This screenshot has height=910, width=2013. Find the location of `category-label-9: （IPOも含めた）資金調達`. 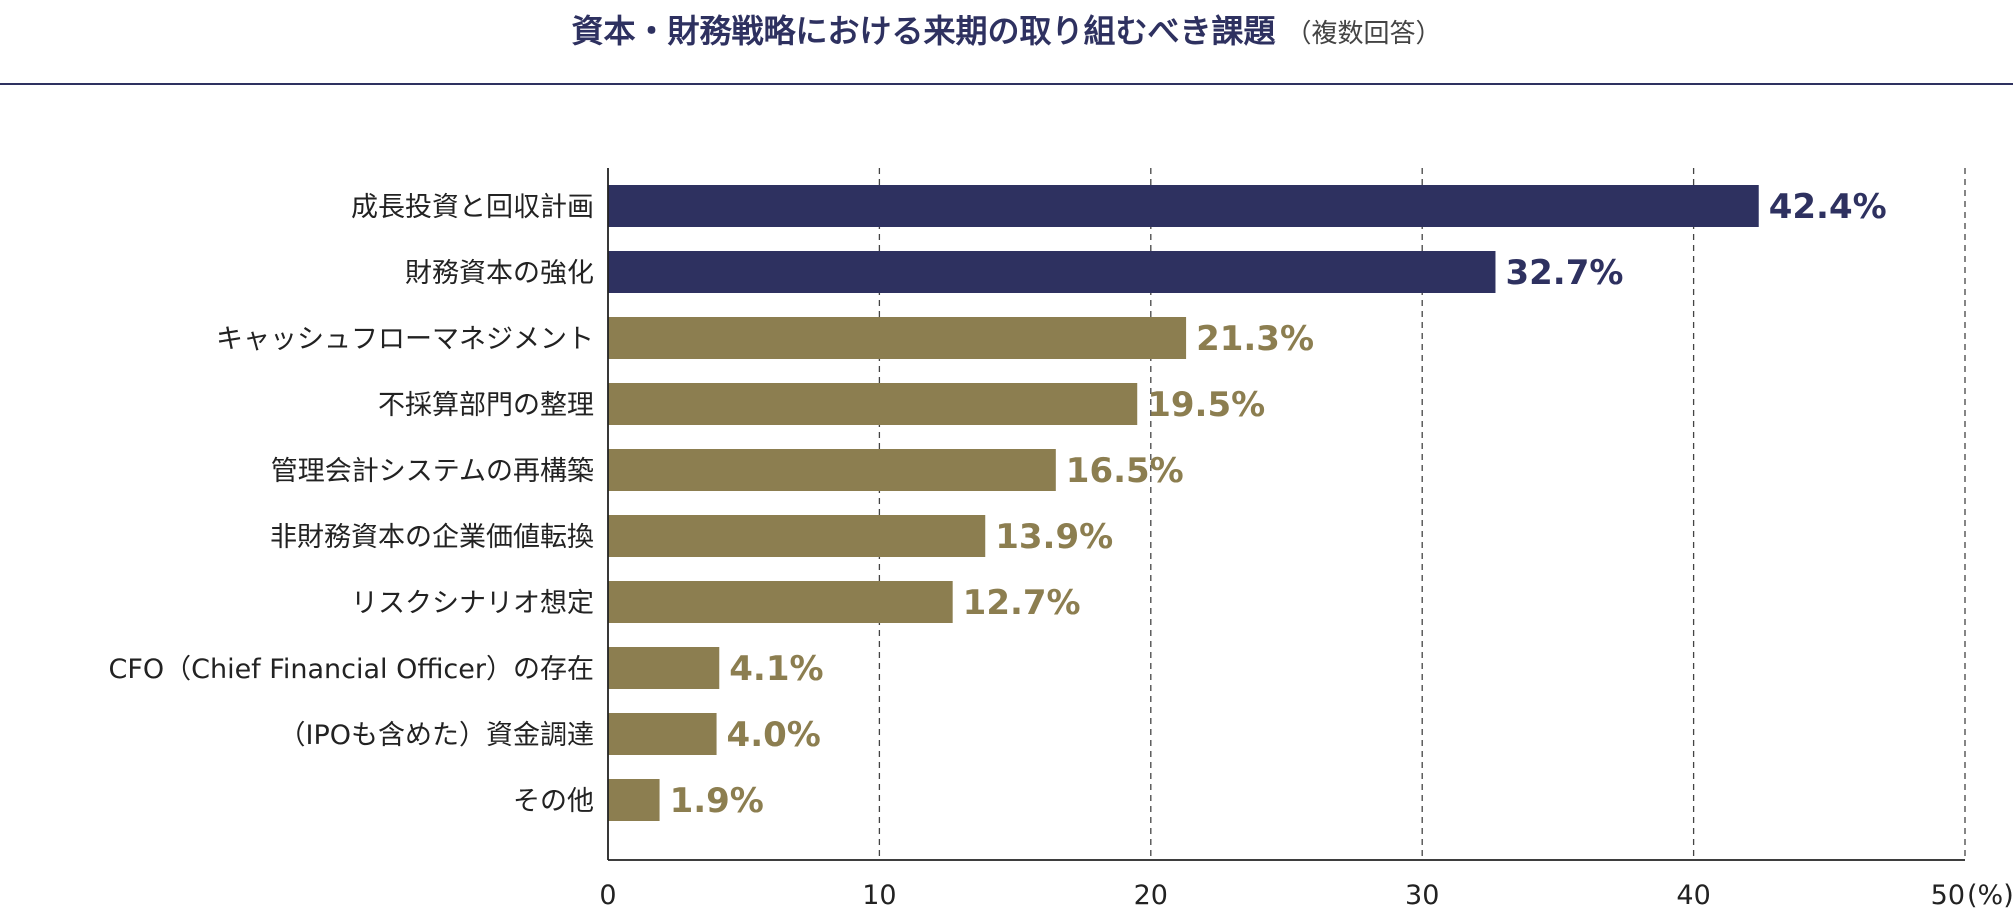

category-label-9: （IPOも含めた）資金調達 is located at coordinates (437, 735).